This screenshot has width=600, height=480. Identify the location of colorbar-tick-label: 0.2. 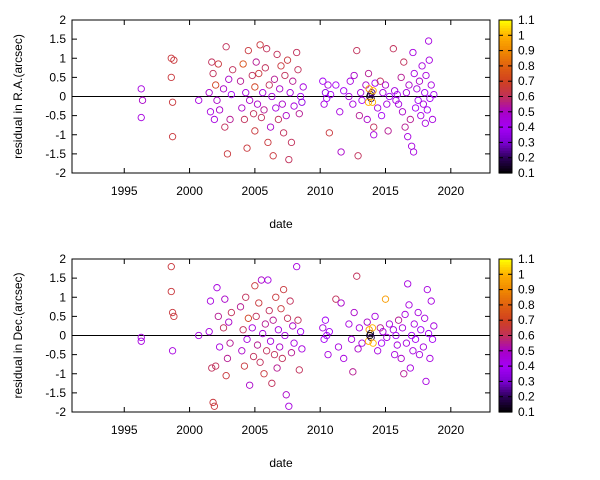
(526, 397).